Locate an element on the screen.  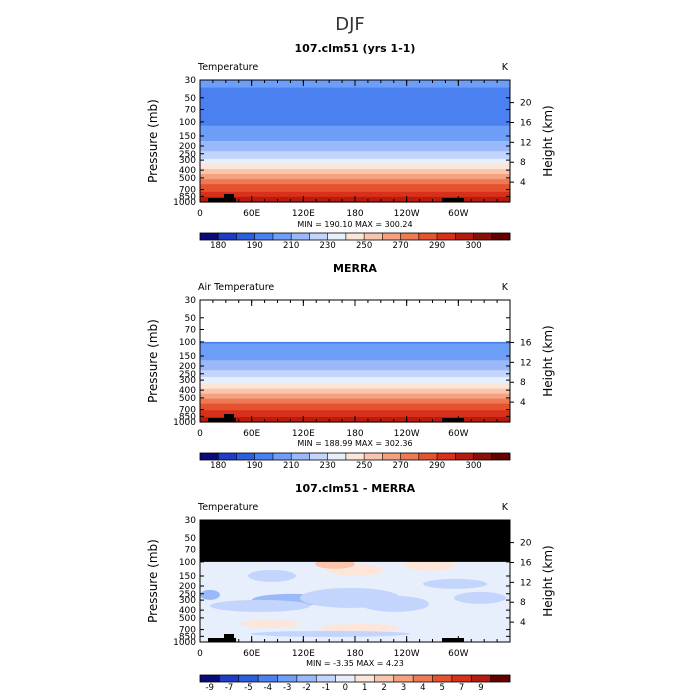
height-ticks: 4 8 12 16 20 is located at coordinates (521, 583).